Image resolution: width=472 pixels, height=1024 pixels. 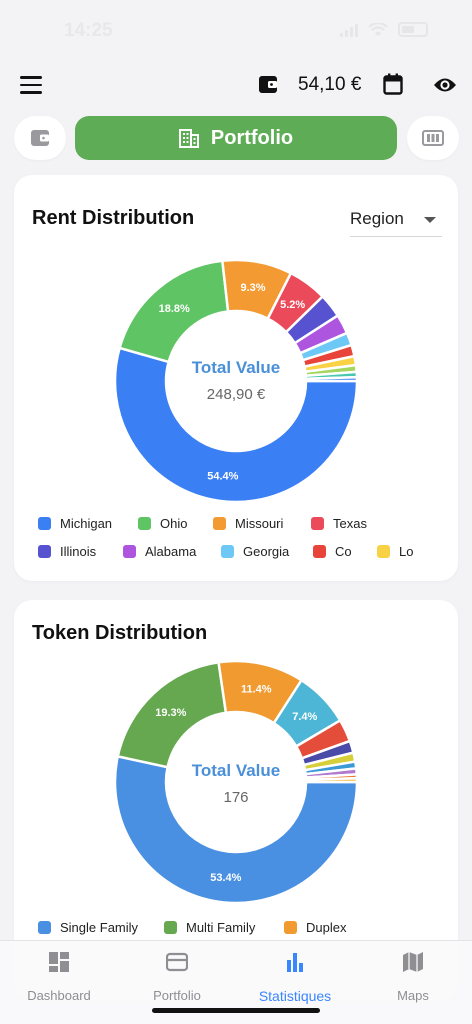 I want to click on status-bar: 14:25, so click(x=236, y=30).